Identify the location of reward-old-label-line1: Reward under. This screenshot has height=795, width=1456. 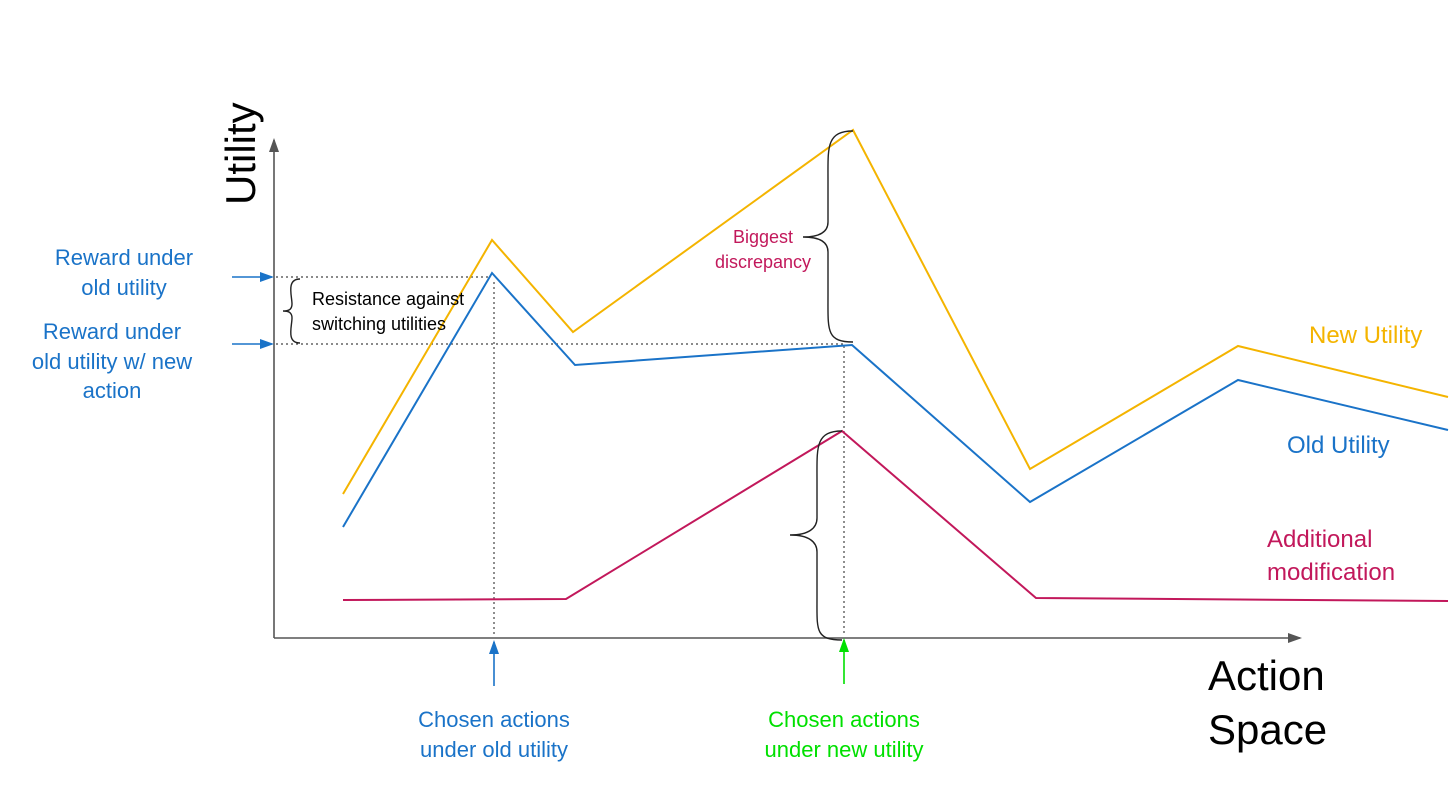
(124, 257).